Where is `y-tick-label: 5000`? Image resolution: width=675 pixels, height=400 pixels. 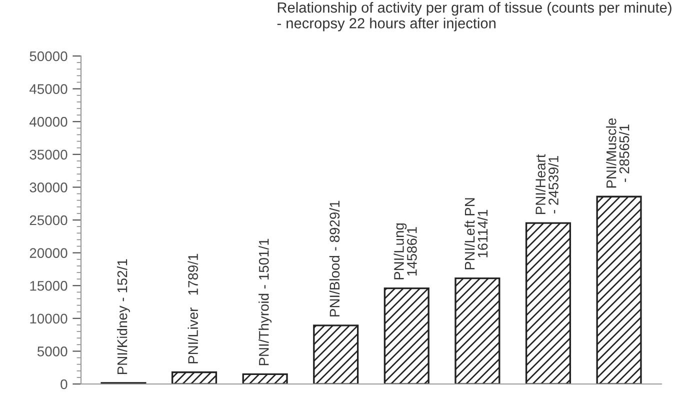
y-tick-label: 5000 is located at coordinates (52, 351).